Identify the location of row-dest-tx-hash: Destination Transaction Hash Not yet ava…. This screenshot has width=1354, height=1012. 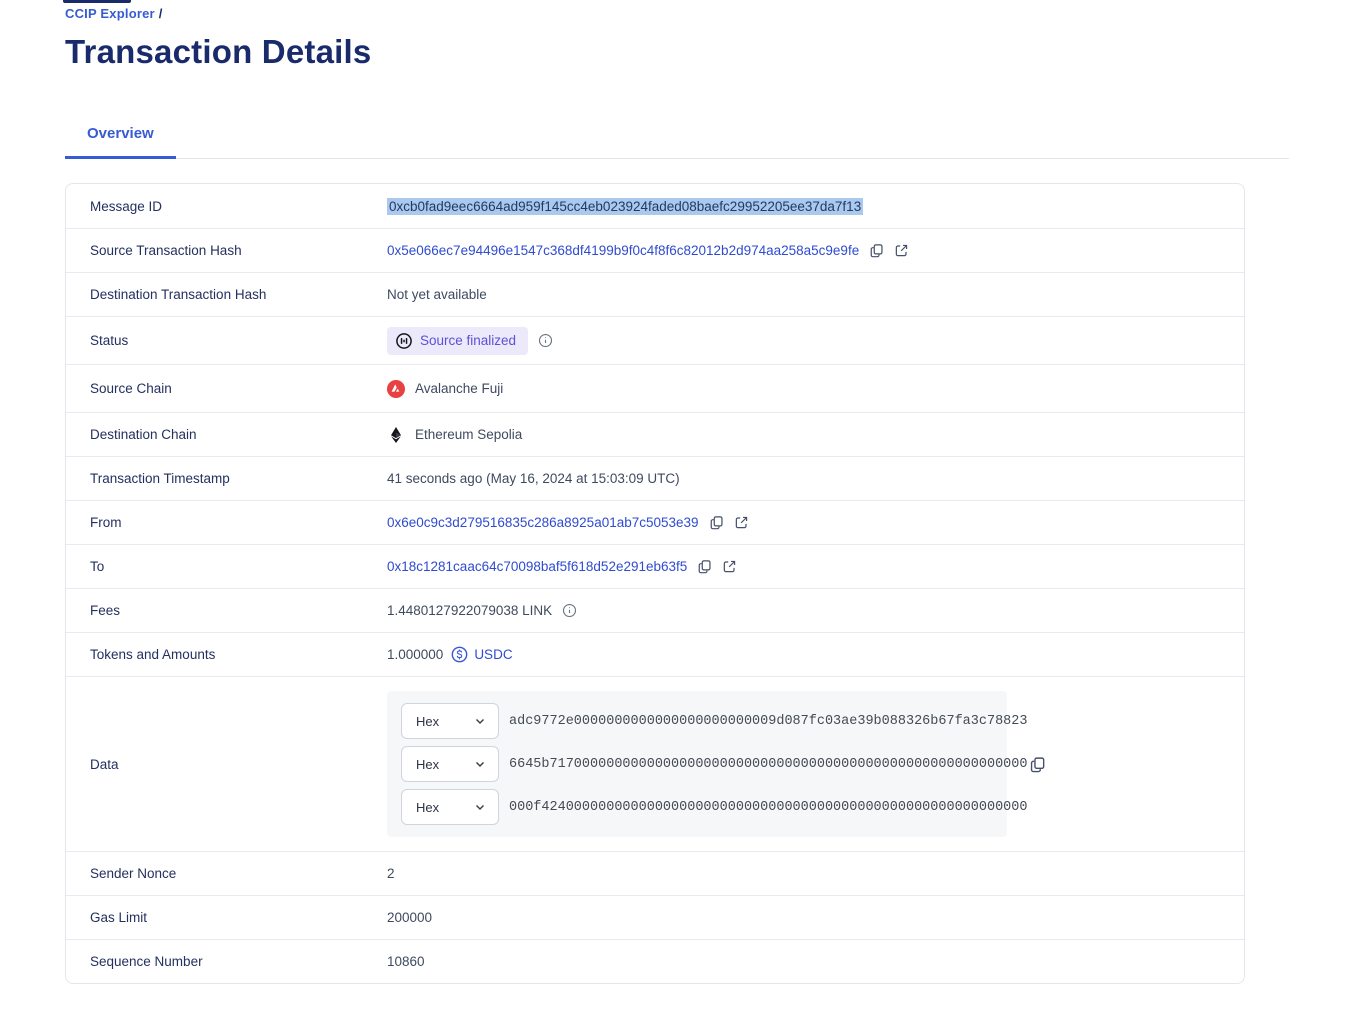
(655, 294).